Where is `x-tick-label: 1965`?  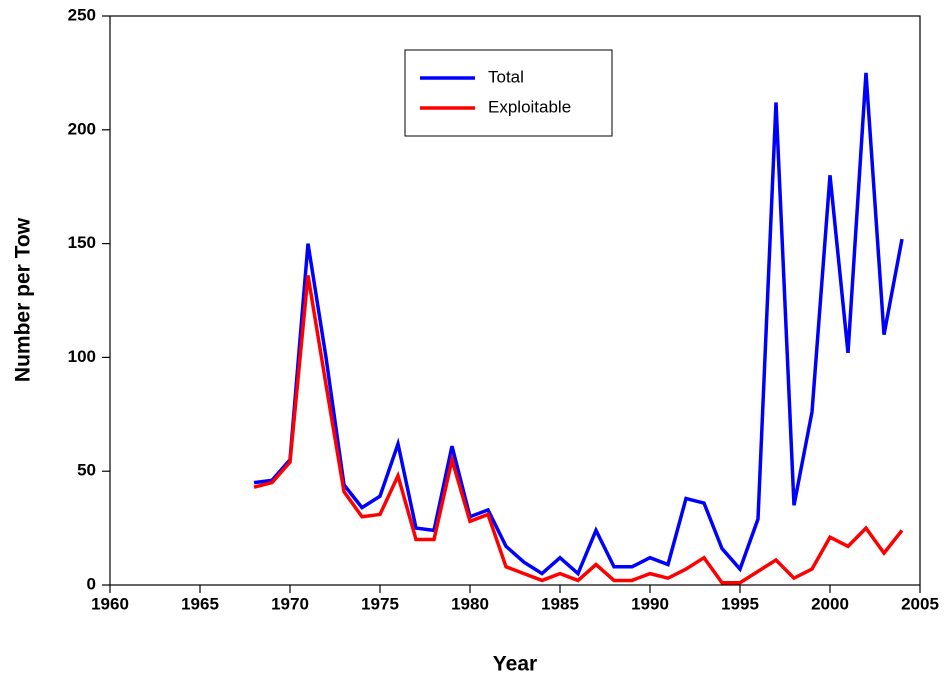
x-tick-label: 1965 is located at coordinates (200, 603).